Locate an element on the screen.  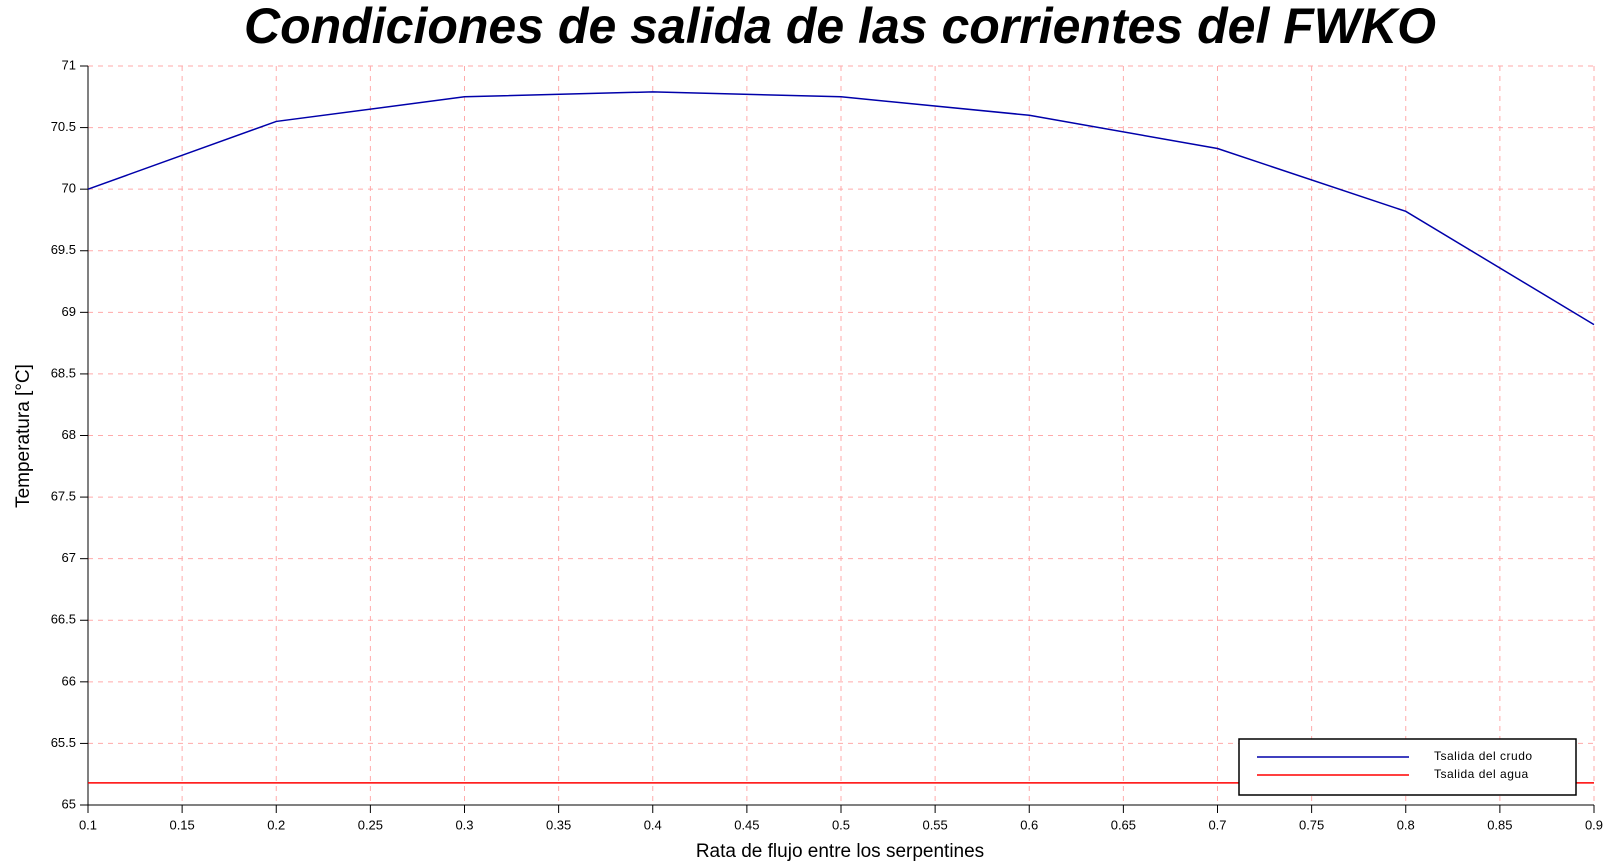
y-tick-label: 68.5 is located at coordinates (63, 372).